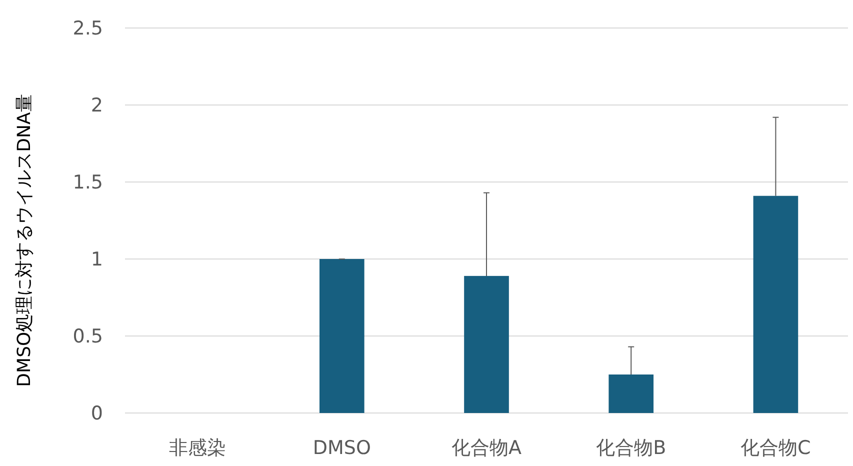  I want to click on x-tick-label: 非感染, so click(197, 448).